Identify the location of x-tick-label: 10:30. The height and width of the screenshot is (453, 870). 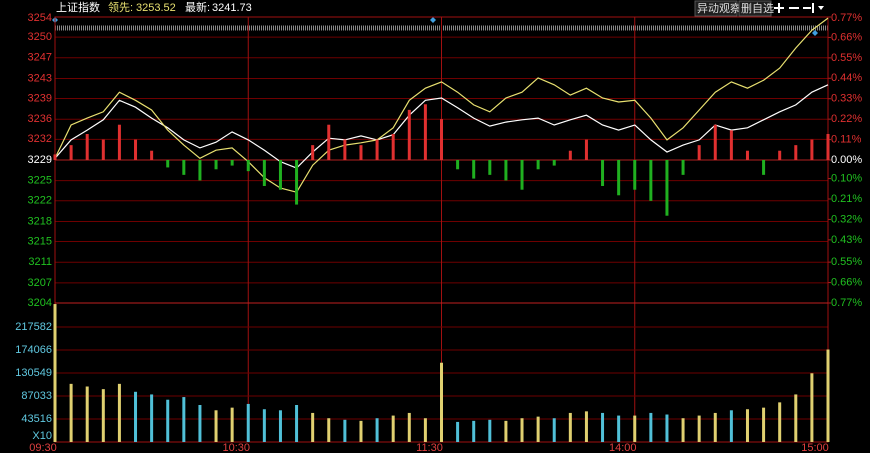
(236, 447).